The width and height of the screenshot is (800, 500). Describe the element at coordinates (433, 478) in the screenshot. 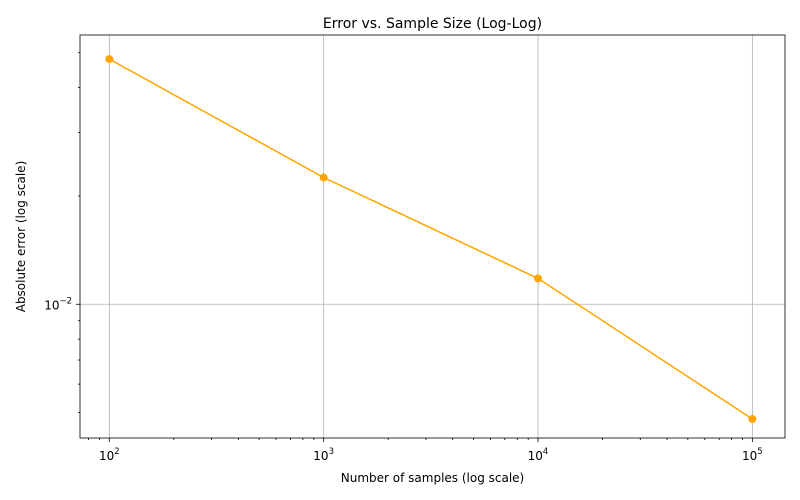

I see `x-axis-label: Number of samples (log scale)` at that location.